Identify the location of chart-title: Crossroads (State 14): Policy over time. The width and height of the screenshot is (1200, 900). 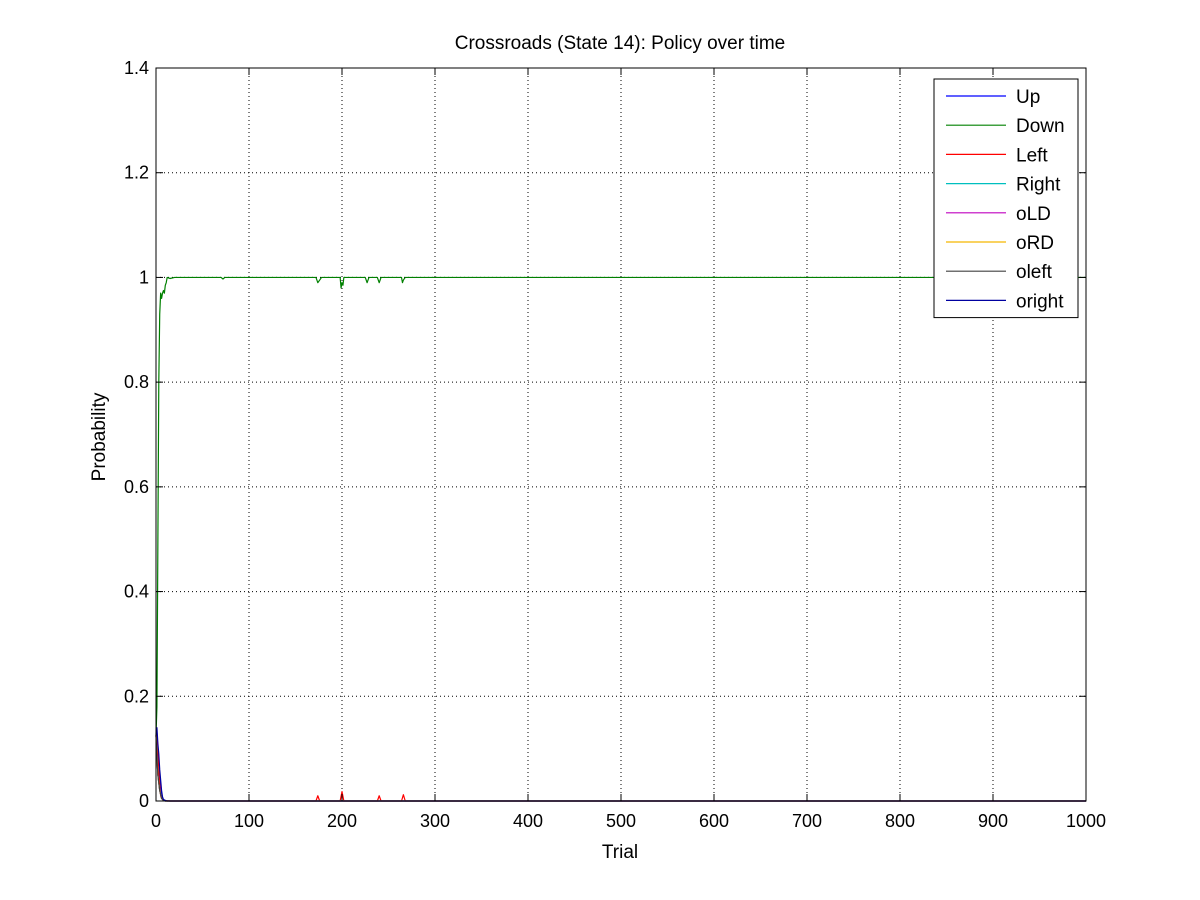
(620, 43).